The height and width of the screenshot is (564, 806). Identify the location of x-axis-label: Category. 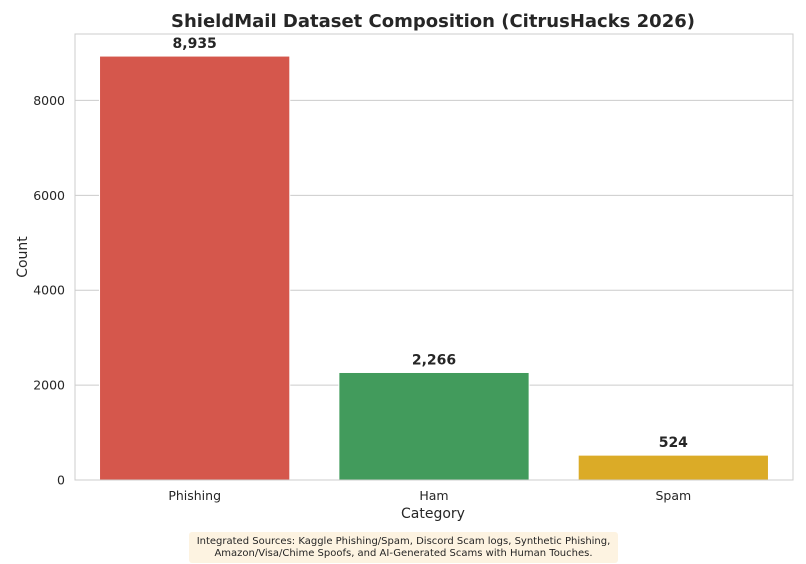
(433, 514).